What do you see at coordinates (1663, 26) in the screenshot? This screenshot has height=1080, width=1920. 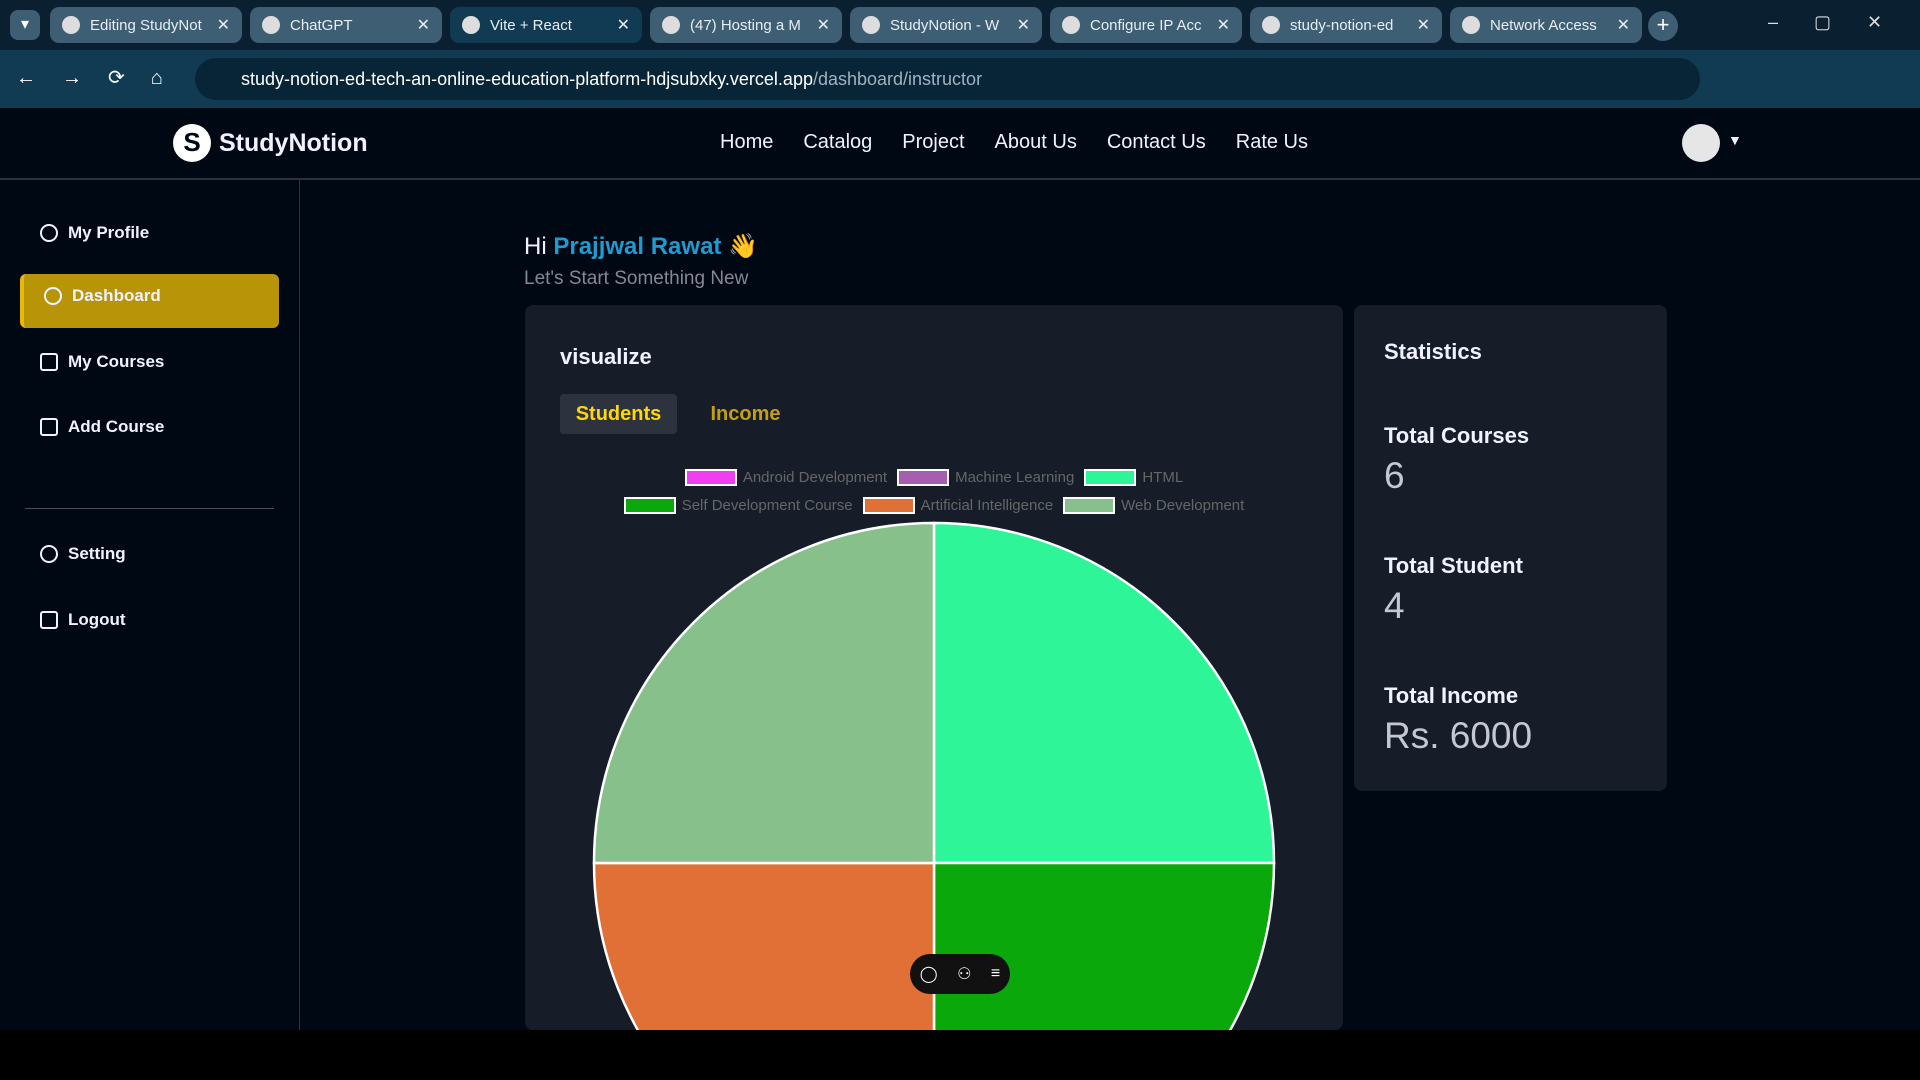 I see `new-tab: +` at bounding box center [1663, 26].